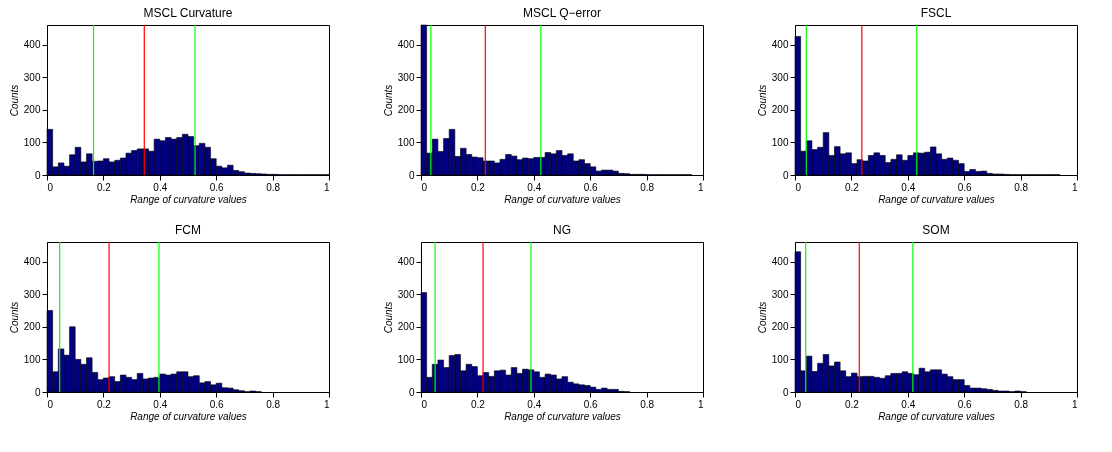 The height and width of the screenshot is (452, 1112). I want to click on chart-title: FSCL, so click(936, 13).